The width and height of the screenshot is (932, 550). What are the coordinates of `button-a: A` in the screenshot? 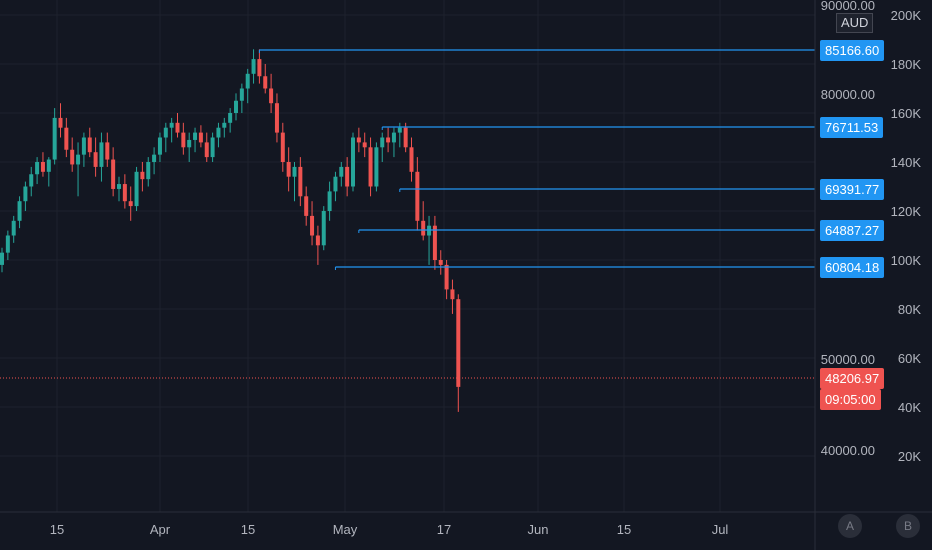 It's located at (850, 526).